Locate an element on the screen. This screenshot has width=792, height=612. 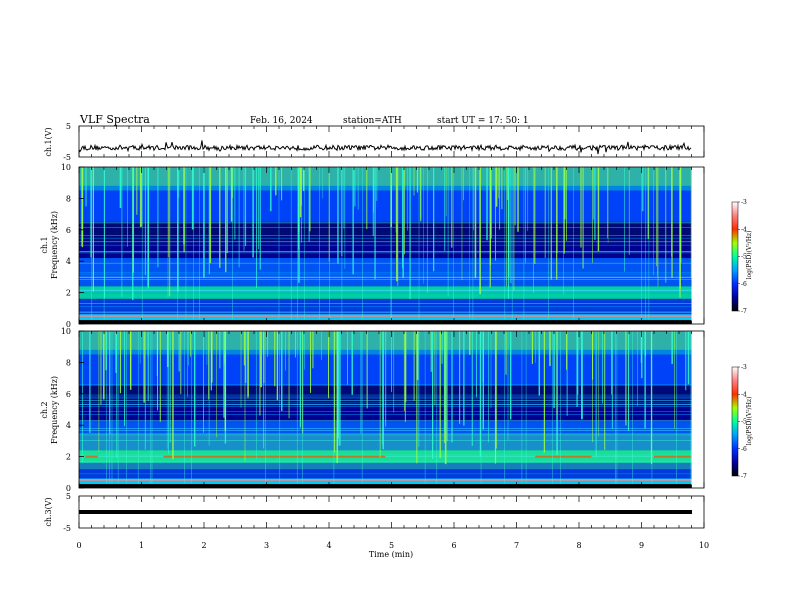
x-tick-label: 9 is located at coordinates (641, 545).